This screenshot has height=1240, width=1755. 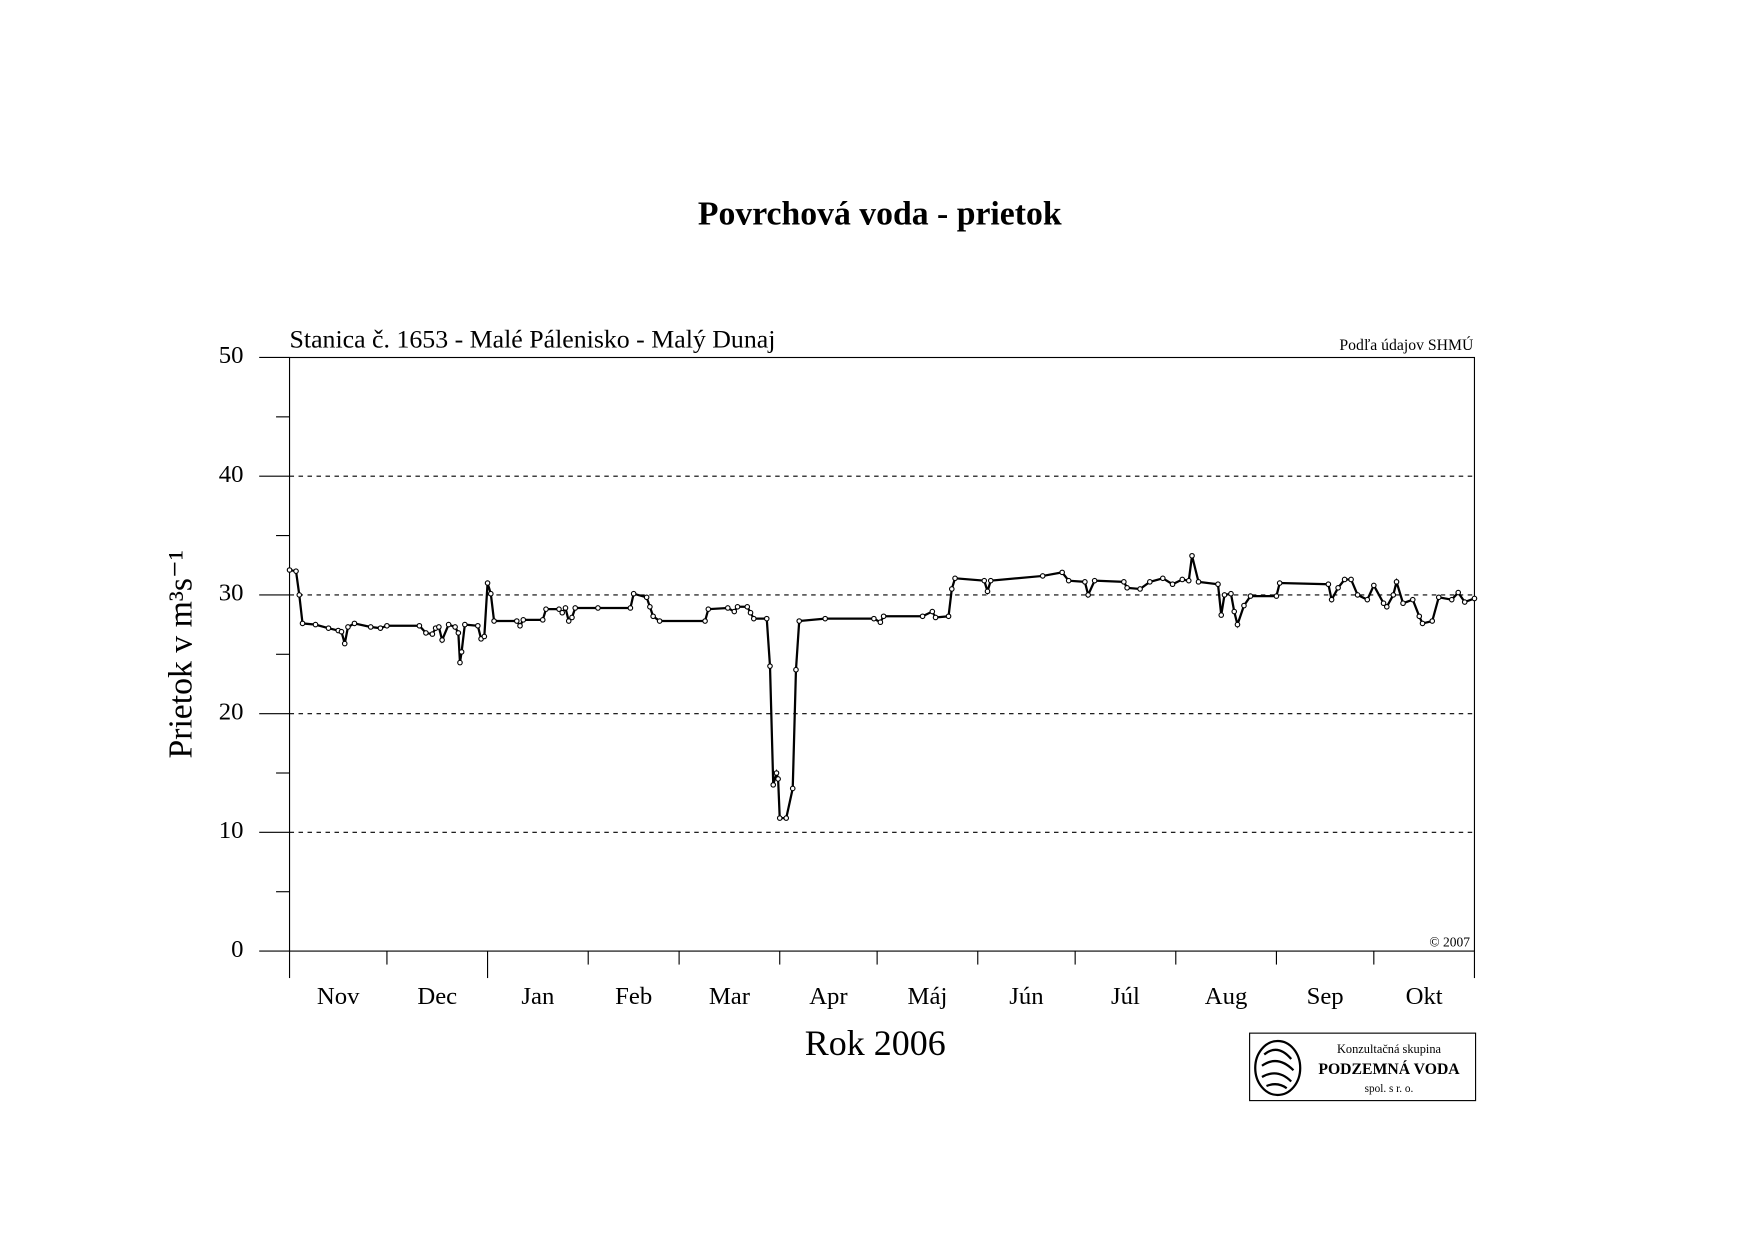 I want to click on y-tick-label: 20, so click(x=231, y=711).